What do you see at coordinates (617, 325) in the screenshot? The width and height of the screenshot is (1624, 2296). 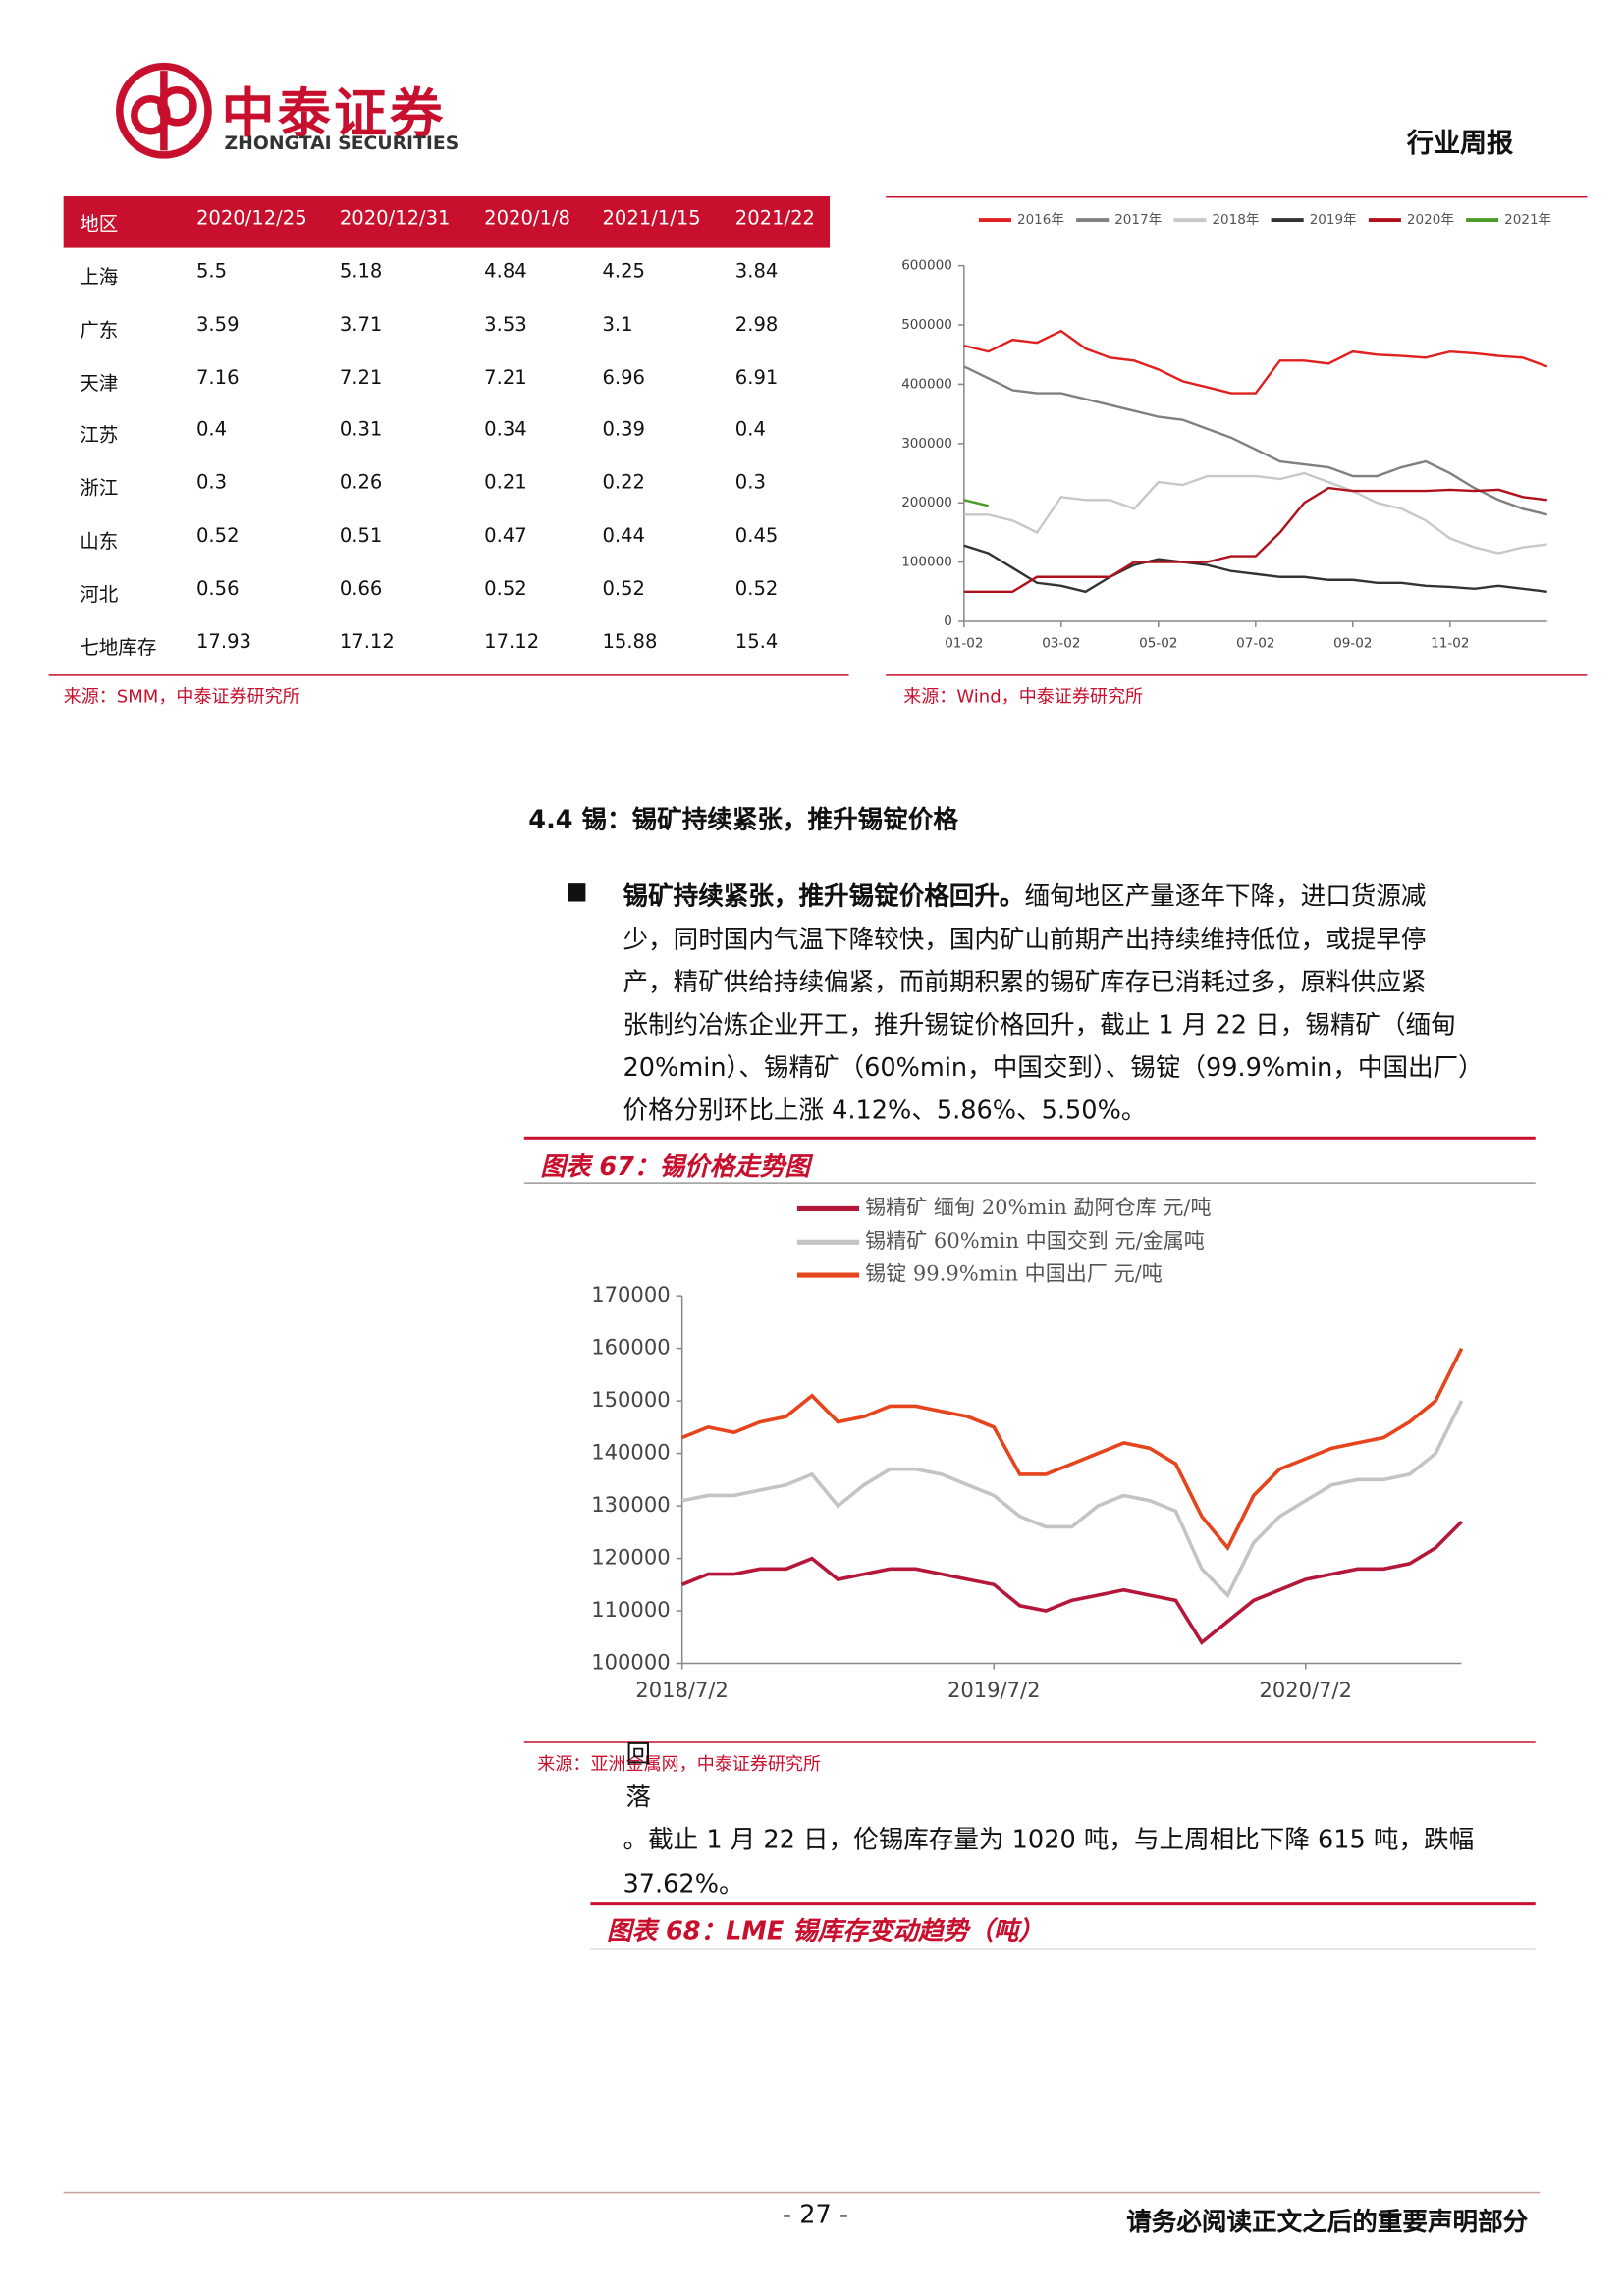 I see `table-cell: 3.1` at bounding box center [617, 325].